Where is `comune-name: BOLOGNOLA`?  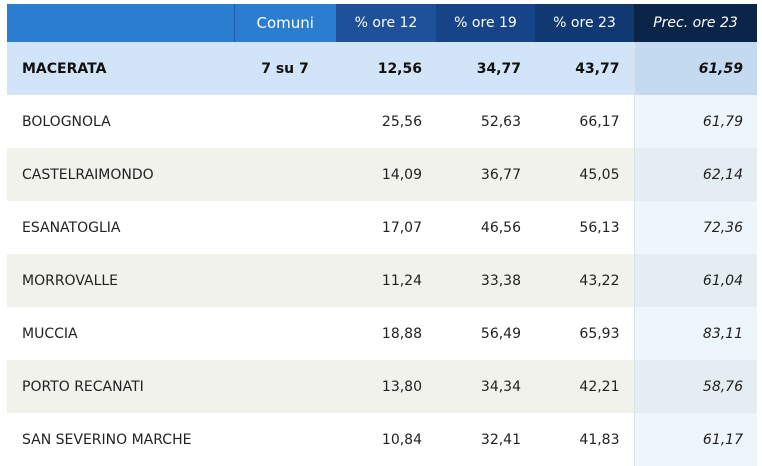
comune-name: BOLOGNOLA is located at coordinates (120, 121).